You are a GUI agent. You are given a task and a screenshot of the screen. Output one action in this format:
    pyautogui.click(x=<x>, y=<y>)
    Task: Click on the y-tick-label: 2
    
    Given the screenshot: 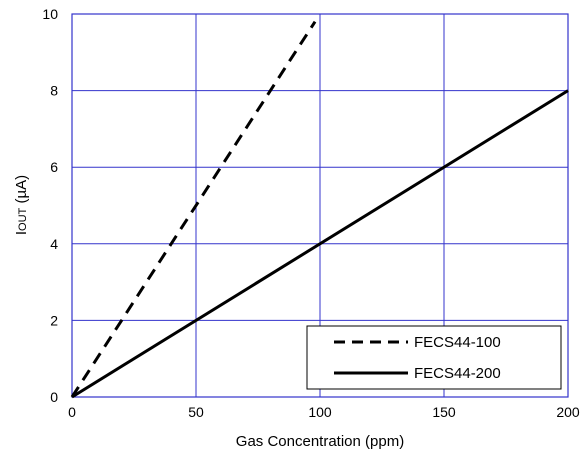 What is the action you would take?
    pyautogui.click(x=54, y=320)
    